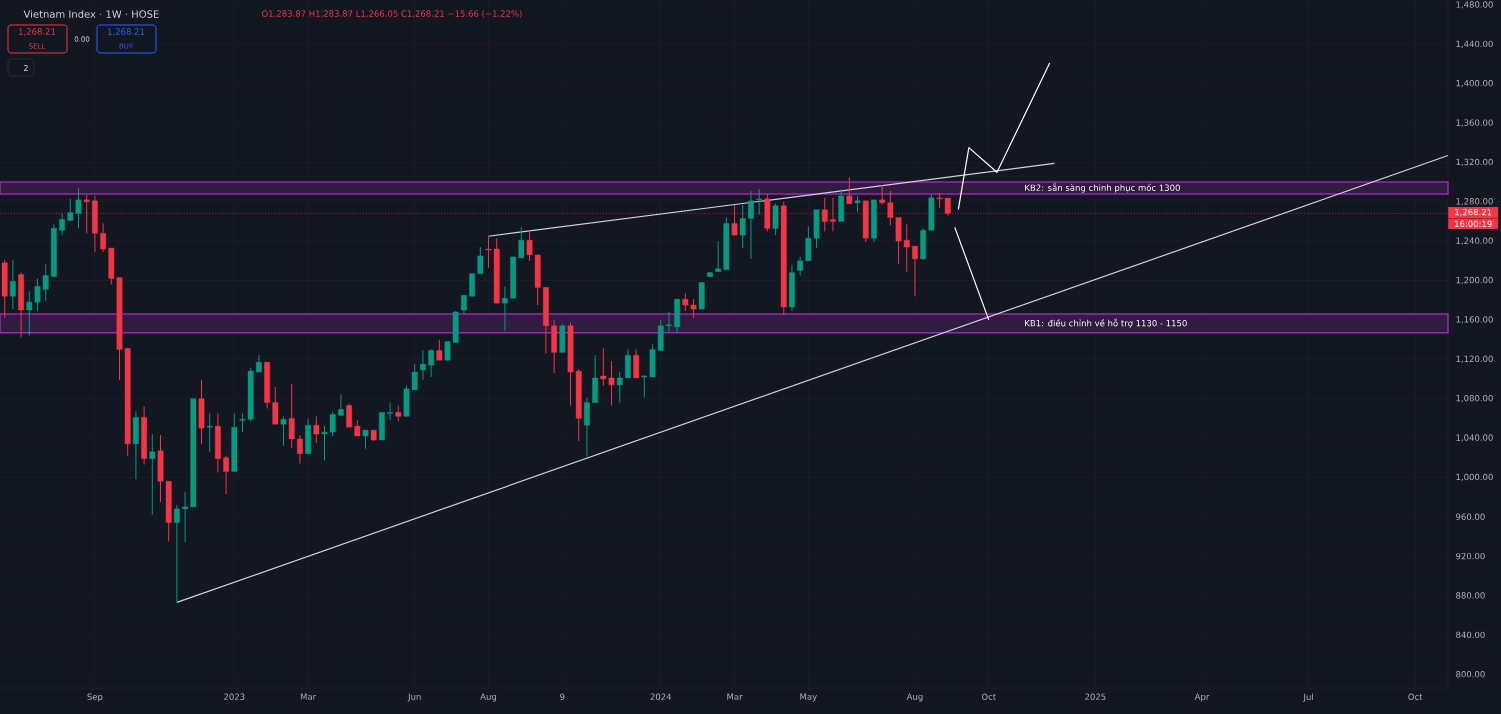 This screenshot has height=714, width=1501. Describe the element at coordinates (1470, 635) in the screenshot. I see `y-tick-label: 840.00` at that location.